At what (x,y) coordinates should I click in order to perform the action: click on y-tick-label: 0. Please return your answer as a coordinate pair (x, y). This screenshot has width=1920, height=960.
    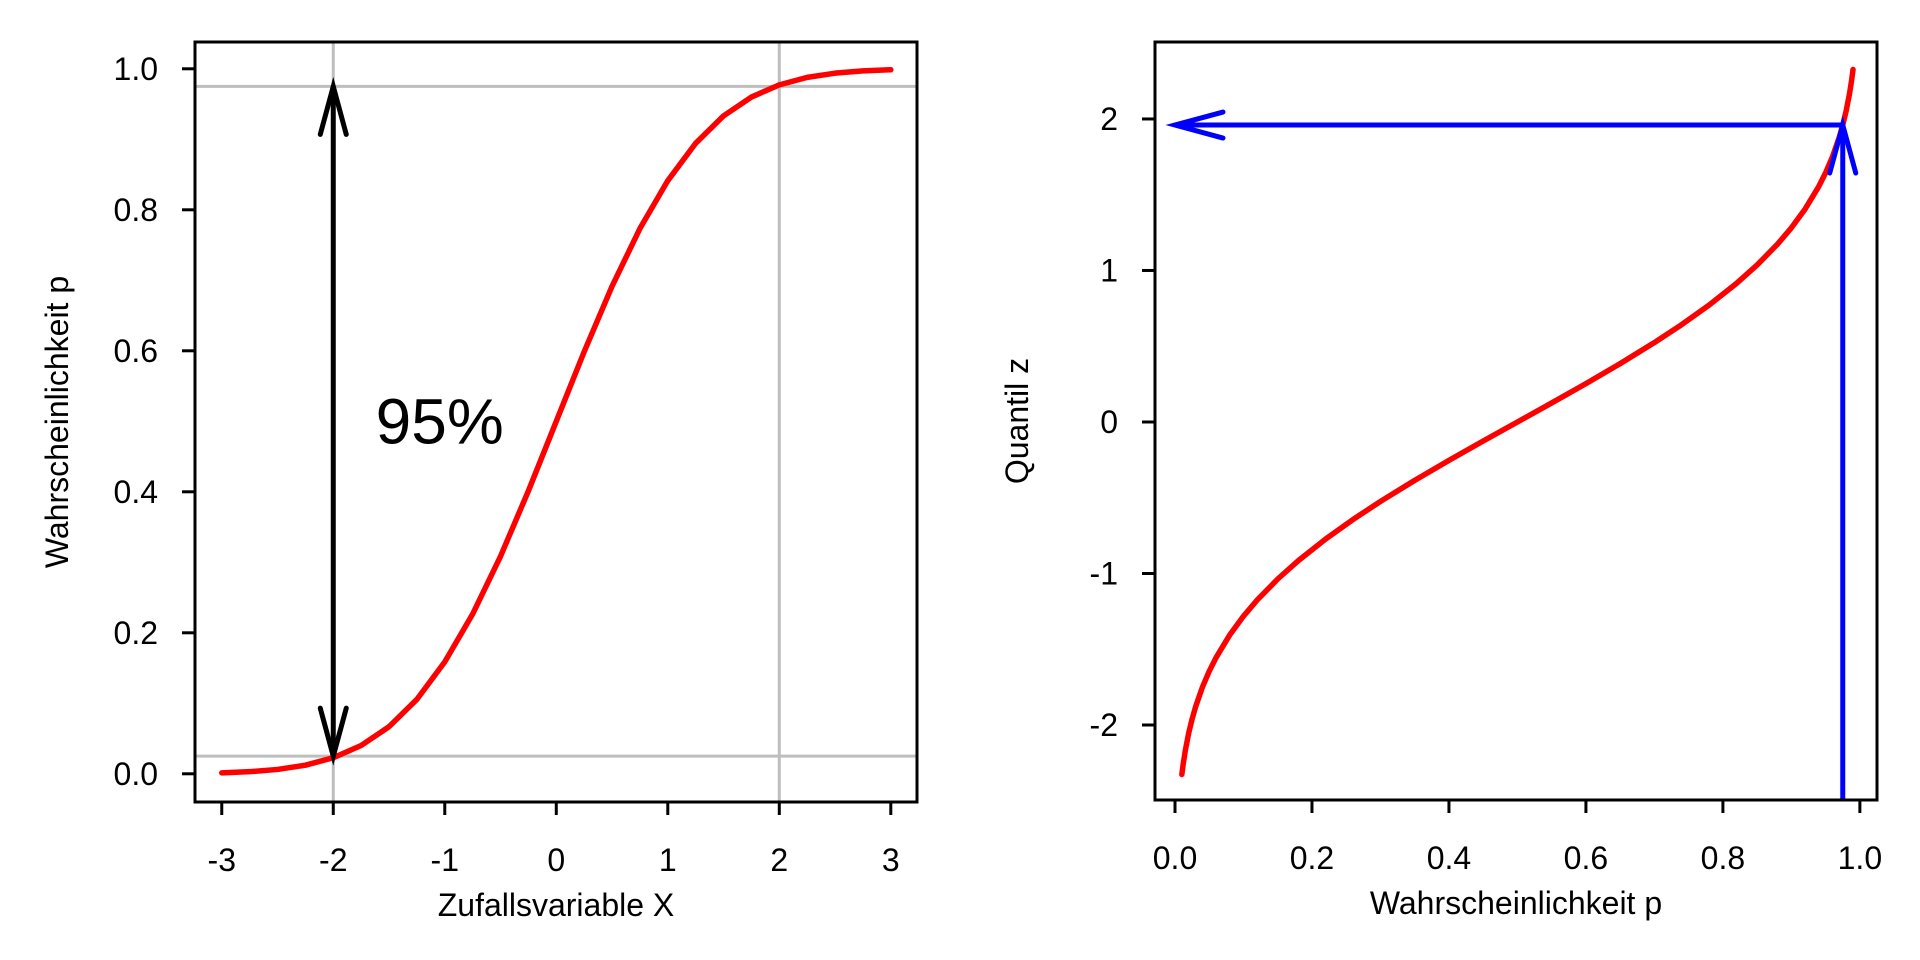
    Looking at the image, I should click on (1109, 422).